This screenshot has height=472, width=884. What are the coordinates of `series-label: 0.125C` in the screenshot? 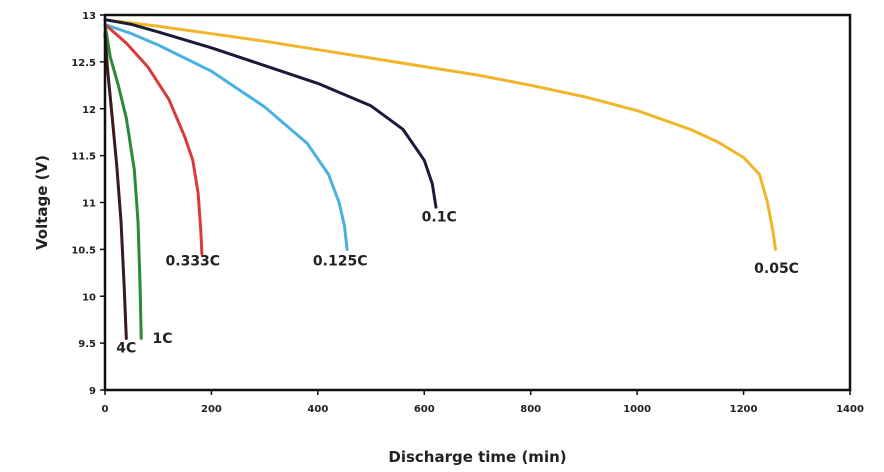 It's located at (340, 261).